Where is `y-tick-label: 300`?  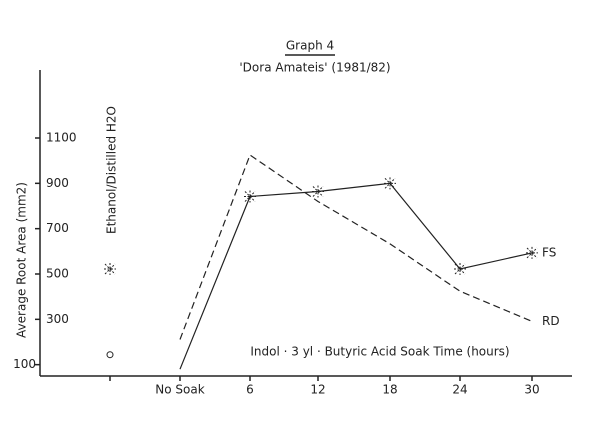
y-tick-label: 300 is located at coordinates (57, 319).